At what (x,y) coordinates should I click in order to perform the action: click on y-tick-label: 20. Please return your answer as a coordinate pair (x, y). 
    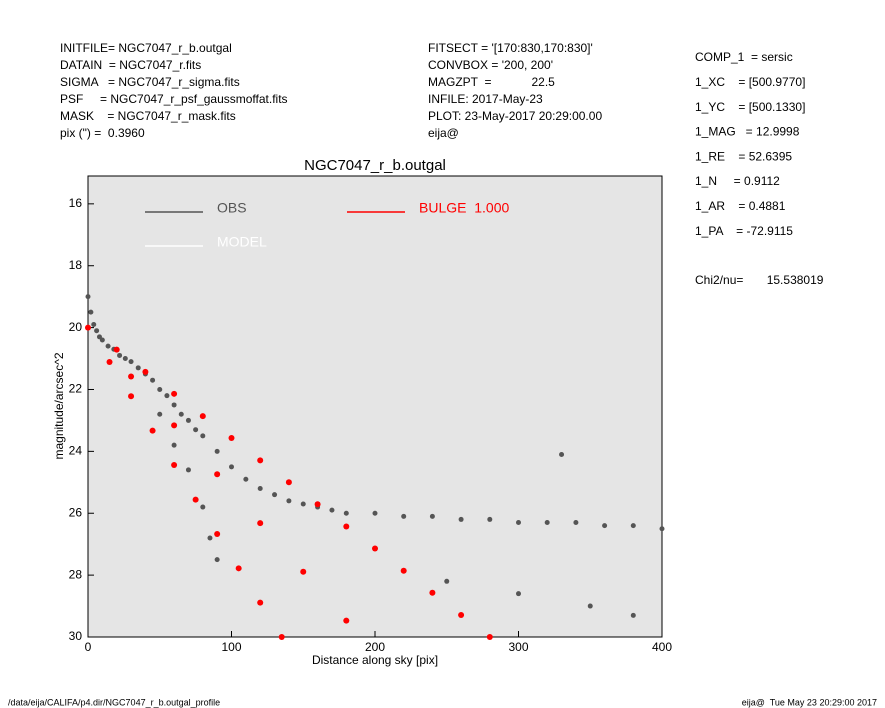
    Looking at the image, I should click on (76, 327).